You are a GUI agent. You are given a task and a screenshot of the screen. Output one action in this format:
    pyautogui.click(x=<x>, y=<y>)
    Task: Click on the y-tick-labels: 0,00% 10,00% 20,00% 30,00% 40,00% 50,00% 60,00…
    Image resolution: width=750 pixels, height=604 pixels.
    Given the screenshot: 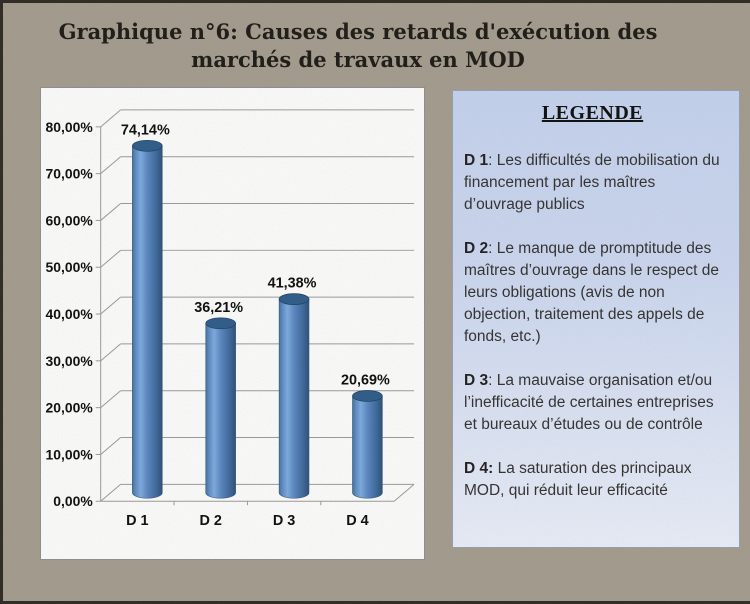 What is the action you would take?
    pyautogui.click(x=70, y=314)
    